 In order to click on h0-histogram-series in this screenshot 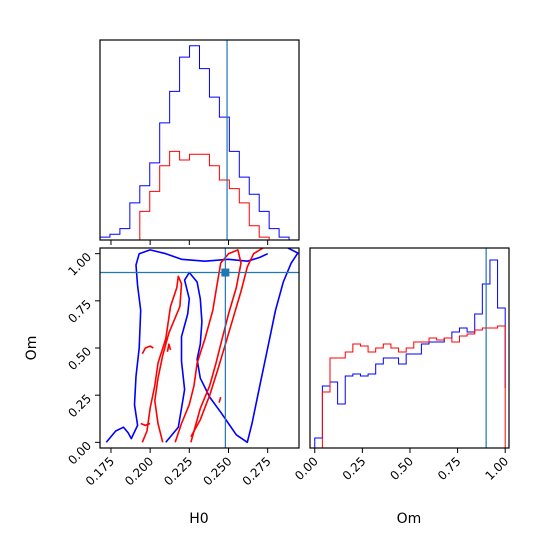, I will do `click(199, 143)`.